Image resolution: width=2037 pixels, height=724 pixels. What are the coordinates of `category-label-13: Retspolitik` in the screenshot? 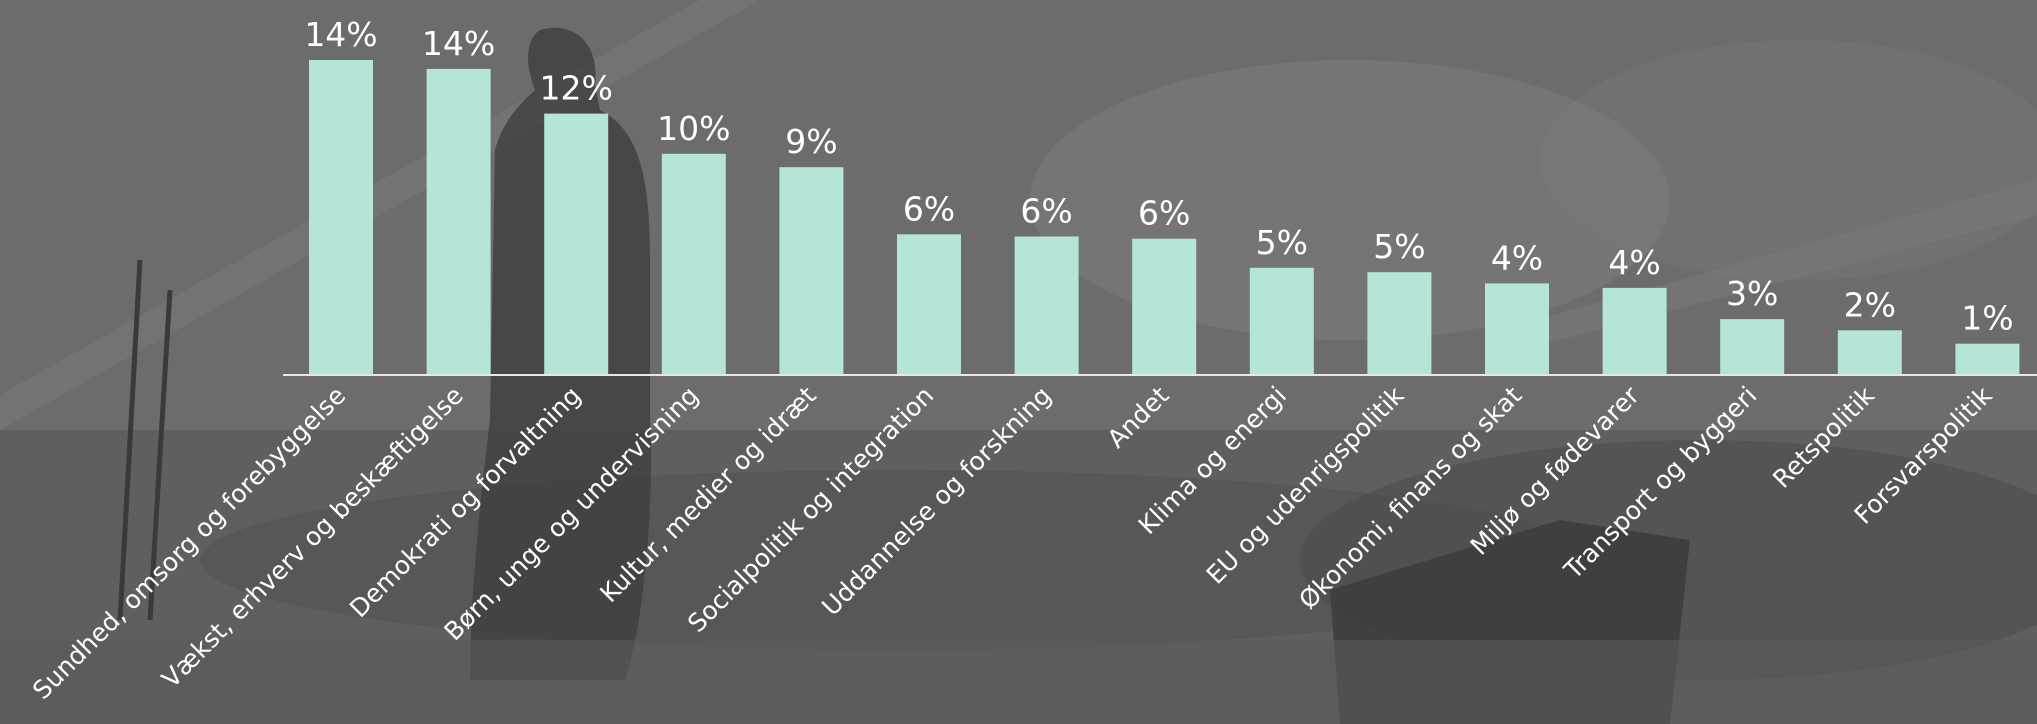 It's located at (1823, 436).